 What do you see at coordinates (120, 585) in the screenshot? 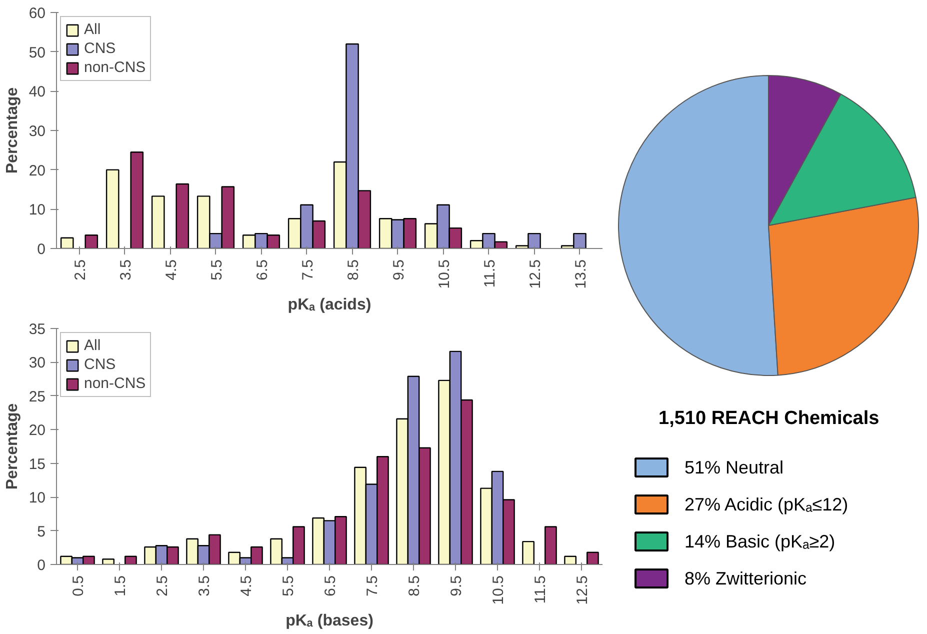
I see `x-tick-label: 1.5` at bounding box center [120, 585].